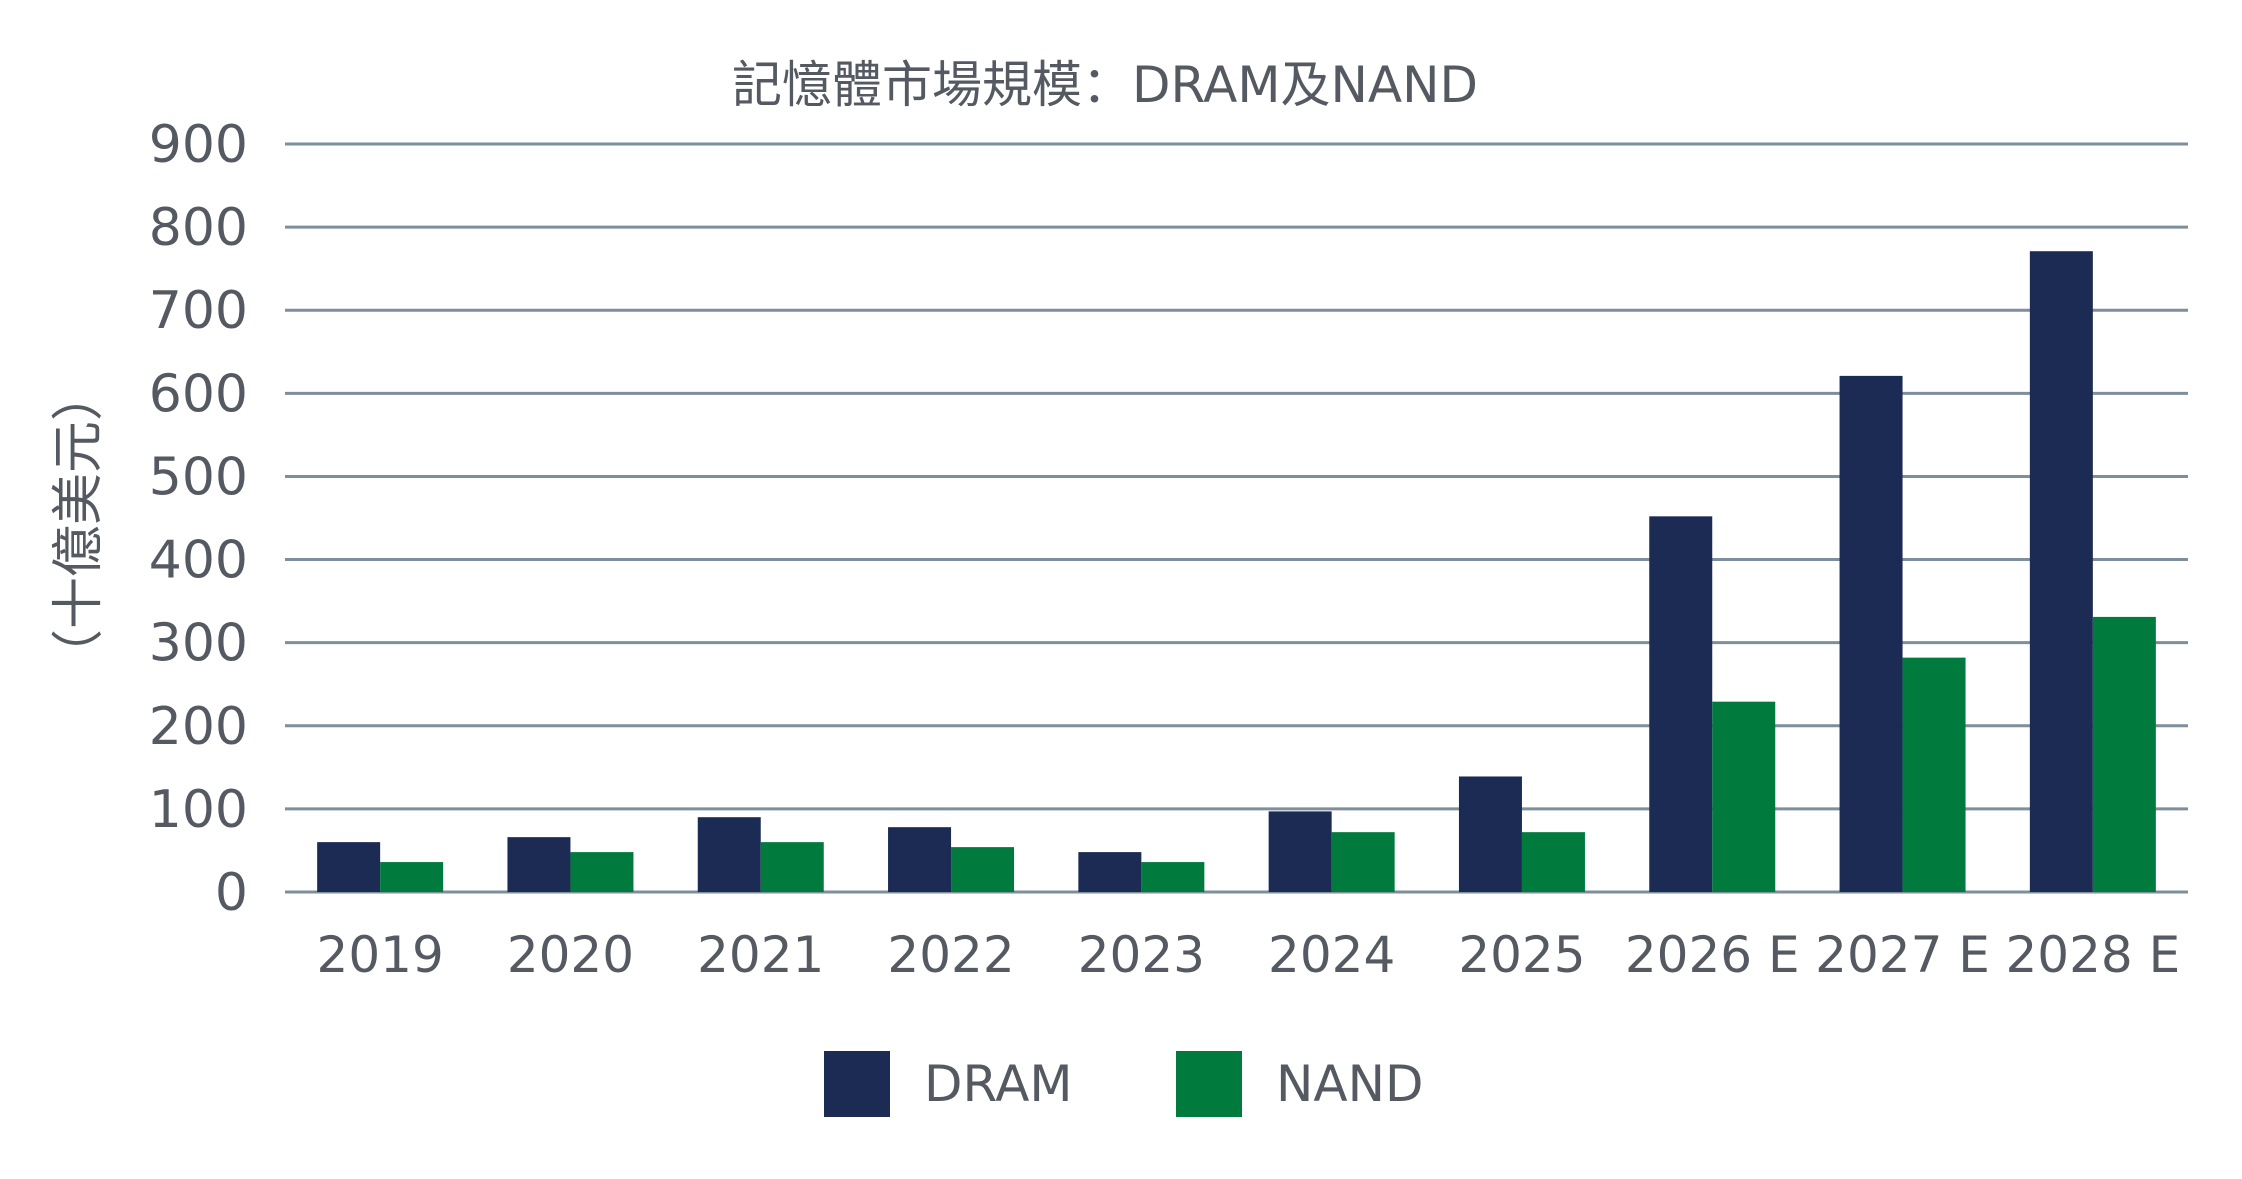 The height and width of the screenshot is (1179, 2242). What do you see at coordinates (198, 810) in the screenshot?
I see `y-tick-label: 100` at bounding box center [198, 810].